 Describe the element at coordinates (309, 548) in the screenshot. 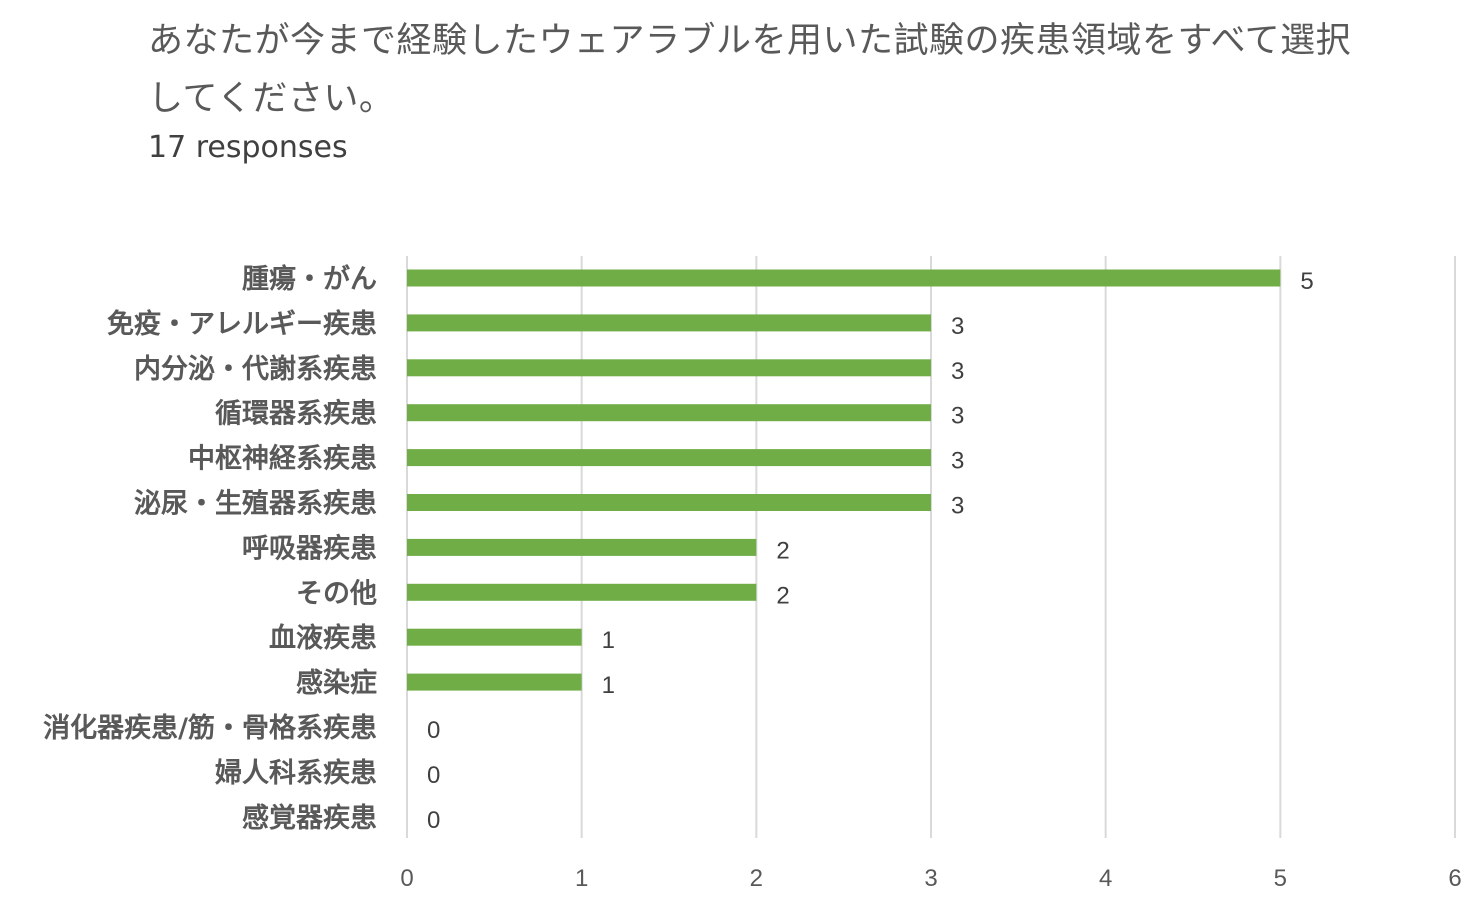

I see `category-label: 呼吸器疾患` at that location.